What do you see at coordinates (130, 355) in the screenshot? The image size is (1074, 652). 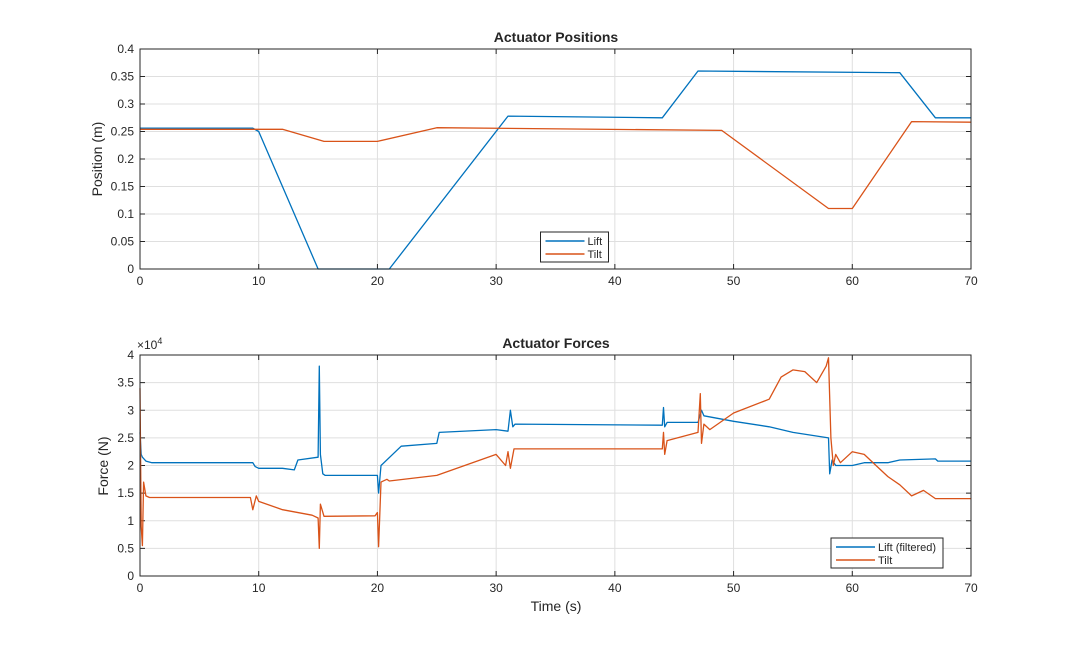 I see `y-tick-label: 4` at bounding box center [130, 355].